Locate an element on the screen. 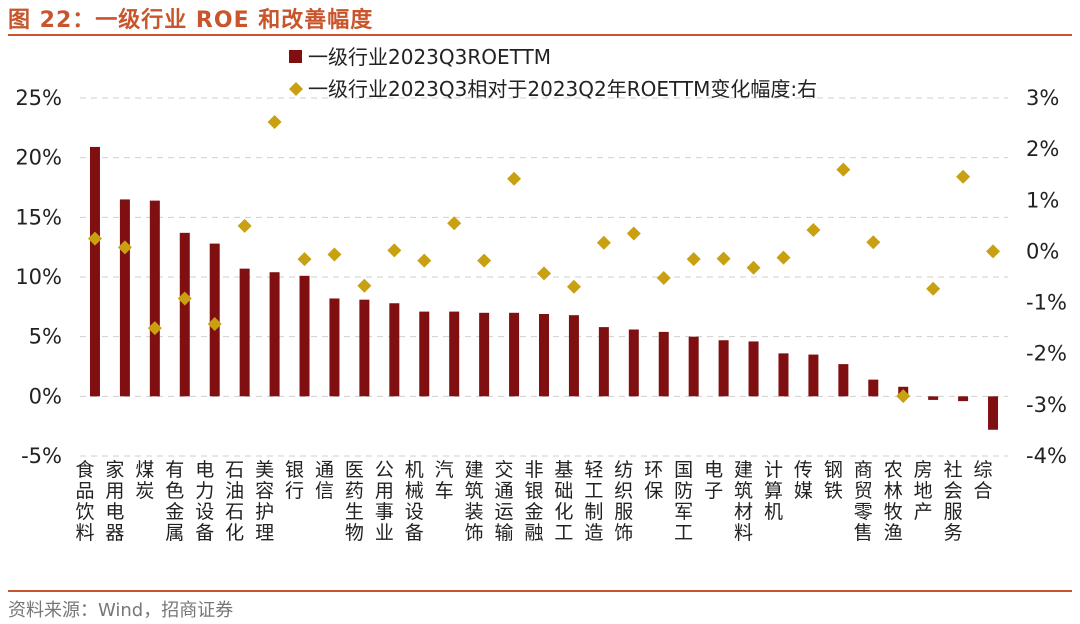 The width and height of the screenshot is (1080, 624). category-label: 美容护理 is located at coordinates (264, 501).